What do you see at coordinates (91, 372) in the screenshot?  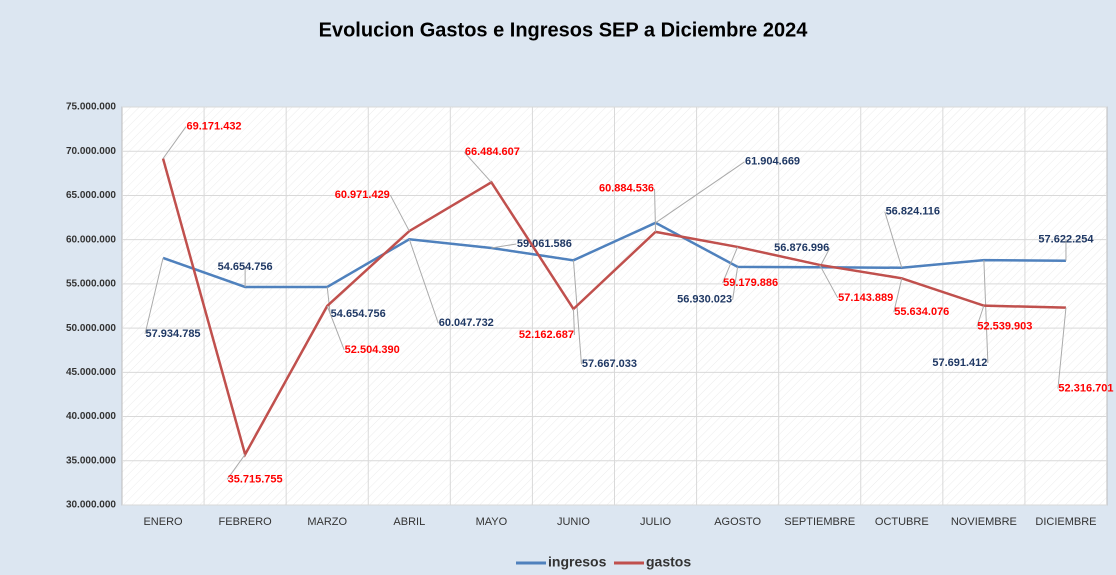 I see `y-tick-label: 45.000.000` at bounding box center [91, 372].